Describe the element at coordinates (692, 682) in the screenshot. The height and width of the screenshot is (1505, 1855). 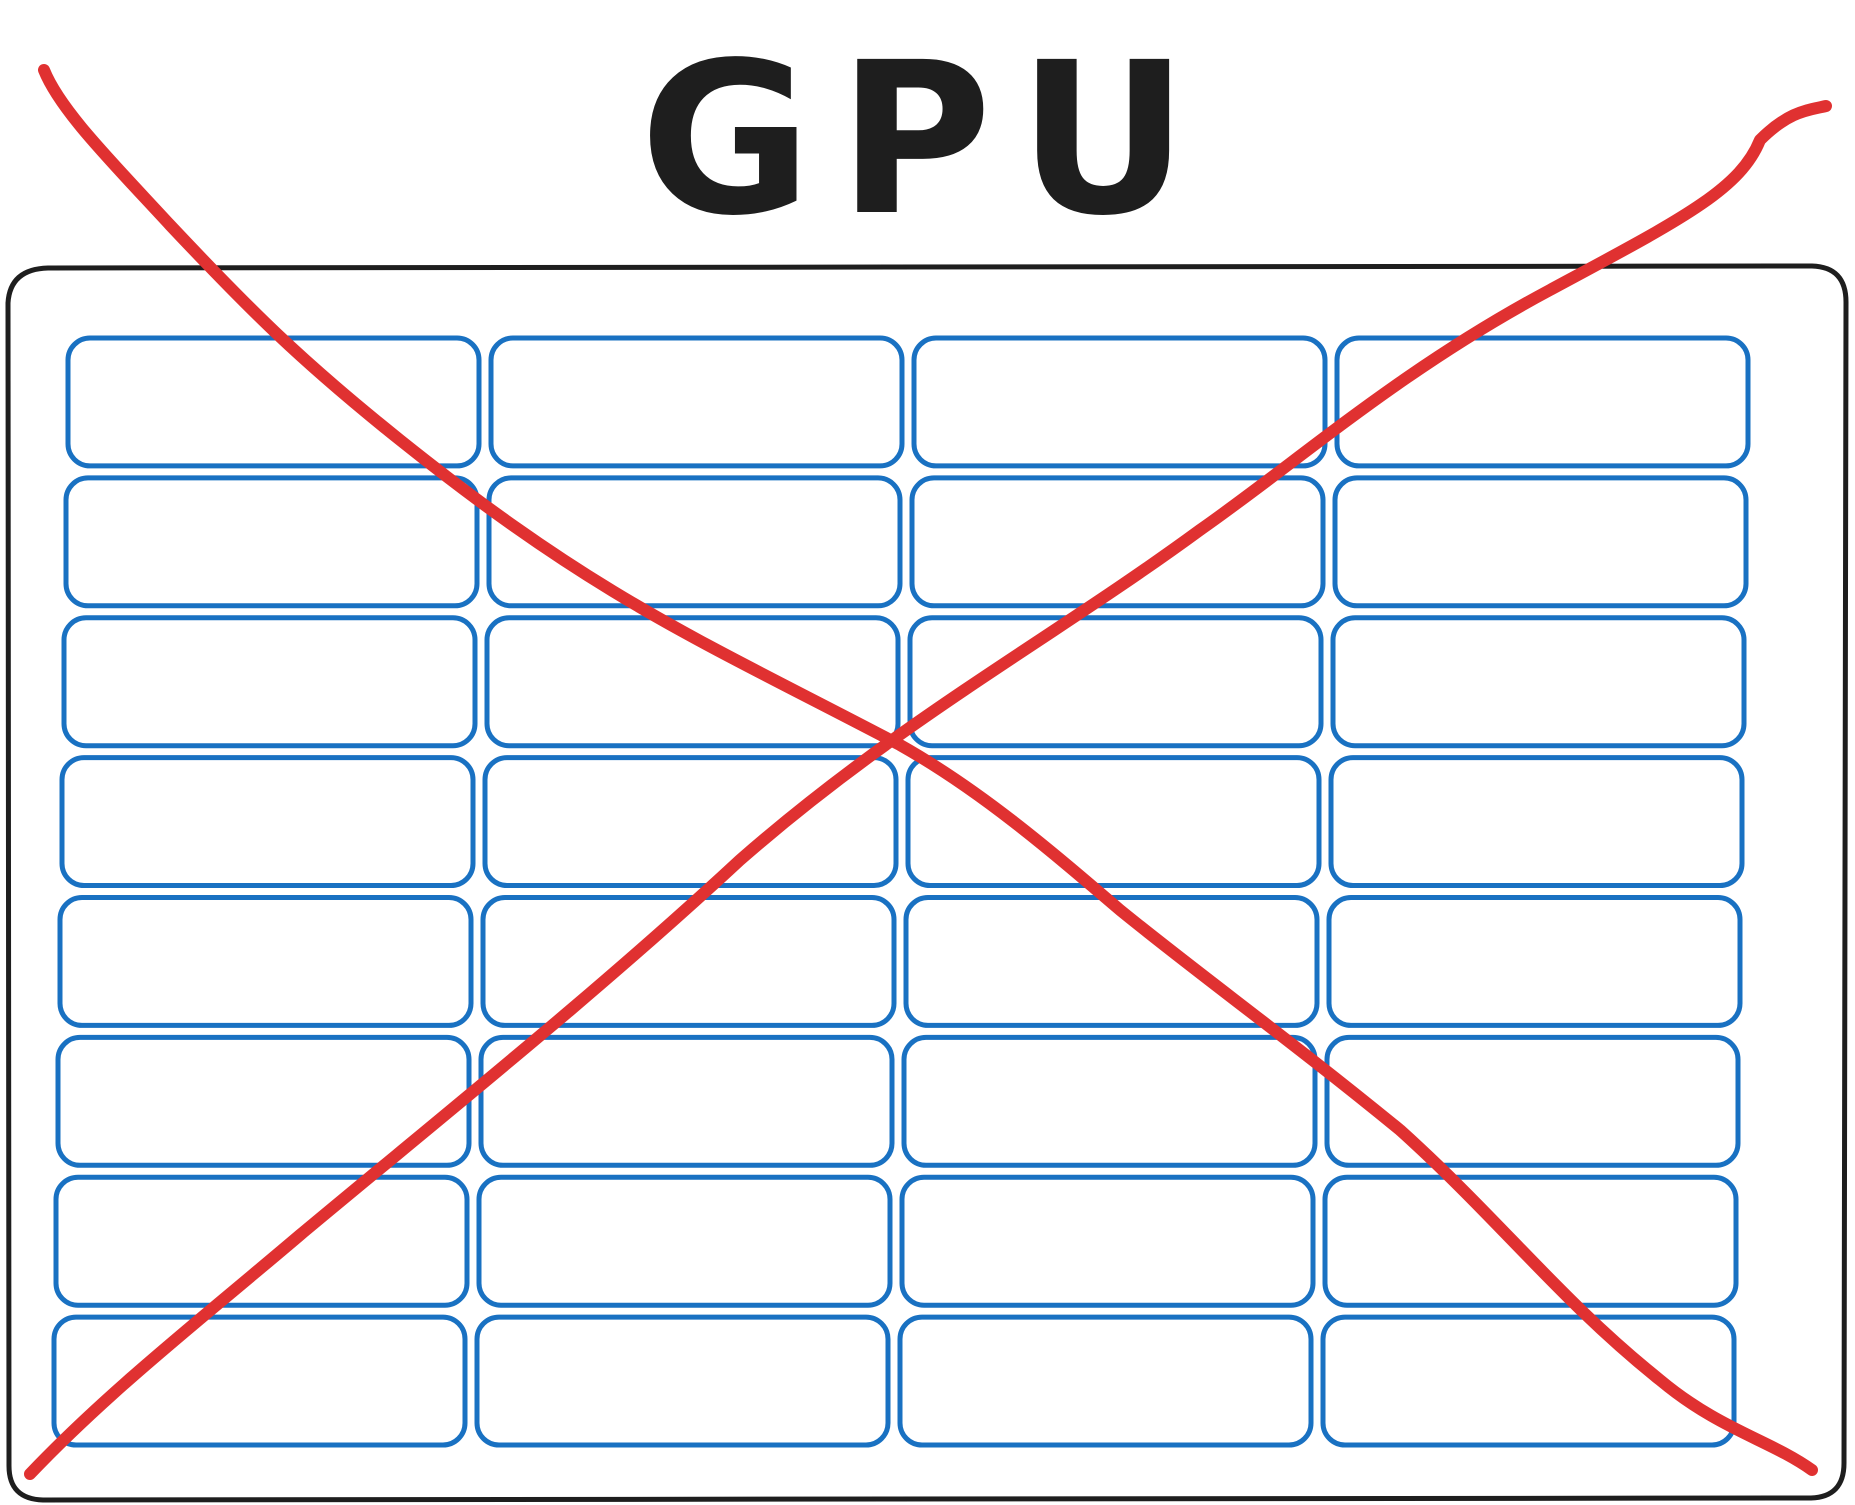
I see `gpu-core-r3-c2` at that location.